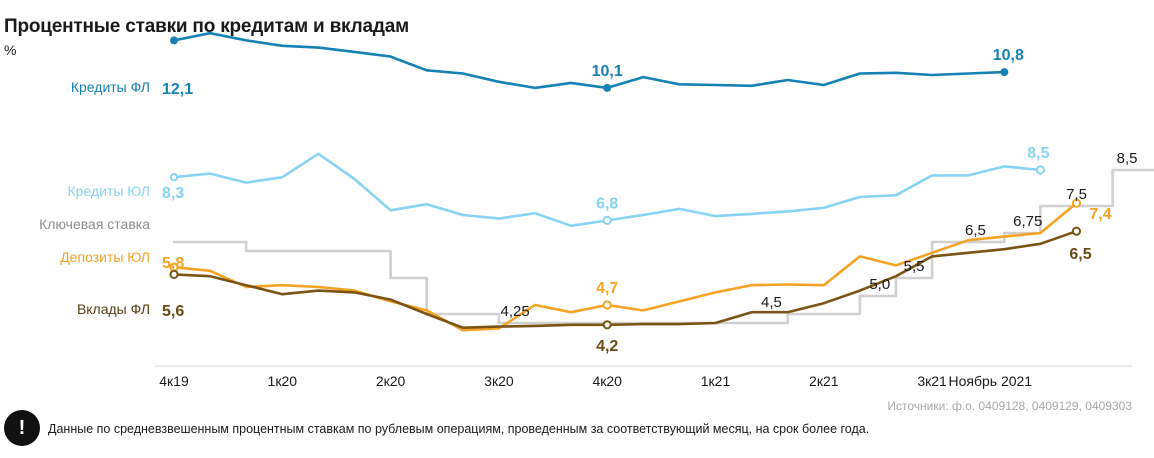  I want to click on data-label-corporate-loans: 6,8, so click(607, 203).